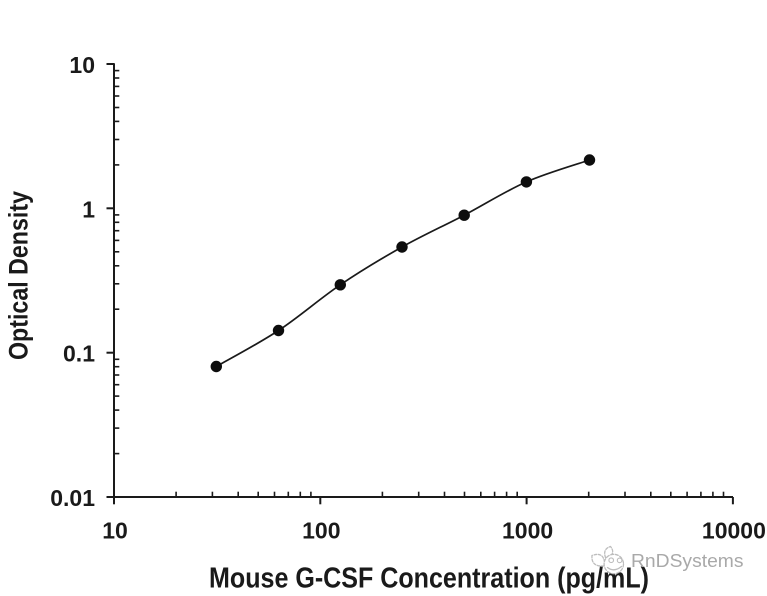 This screenshot has height=596, width=767. Describe the element at coordinates (527, 531) in the screenshot. I see `svg-text: 1000` at that location.